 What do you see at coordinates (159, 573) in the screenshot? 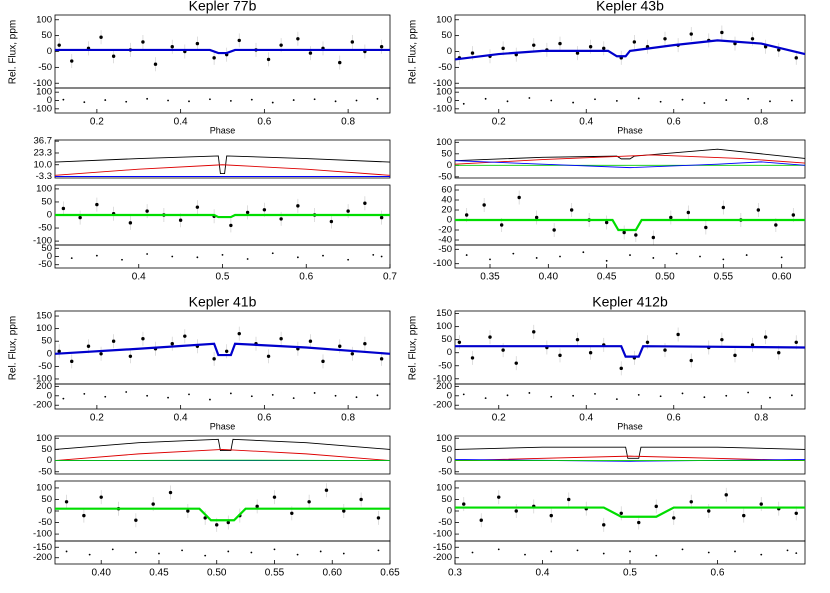
I see `x-tick-label: 0.45` at bounding box center [159, 573].